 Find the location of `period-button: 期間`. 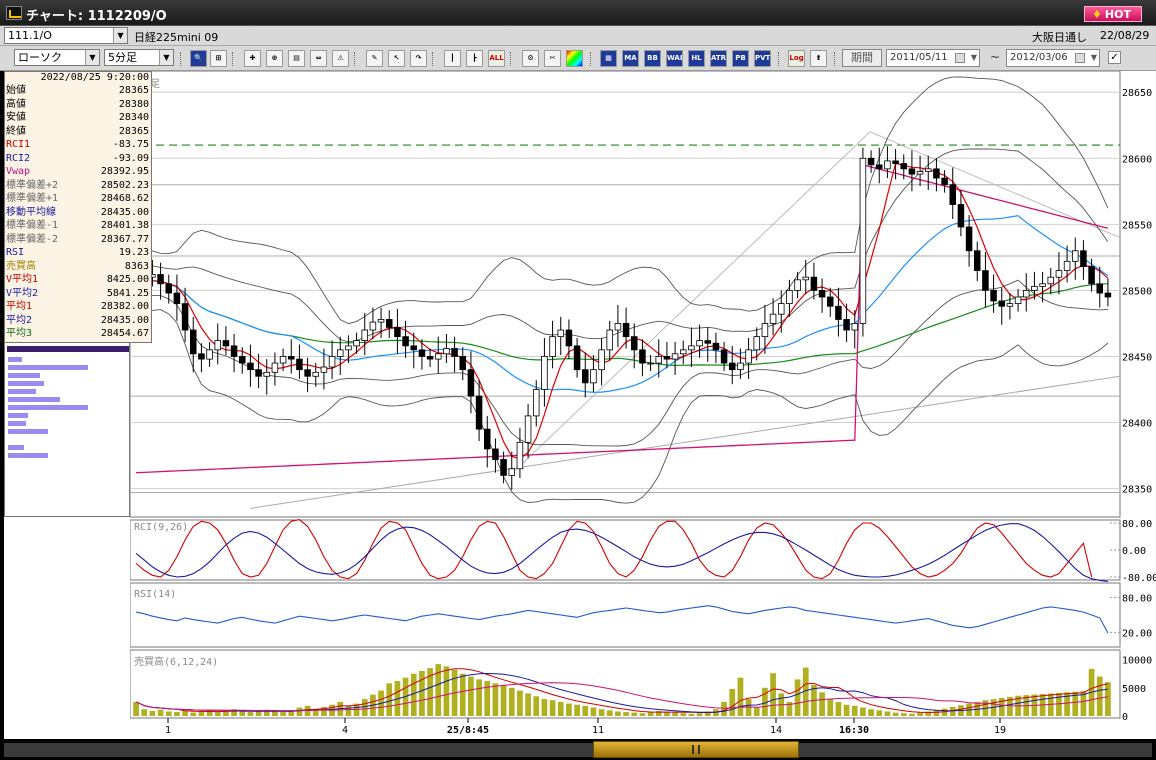

period-button: 期間 is located at coordinates (862, 58).